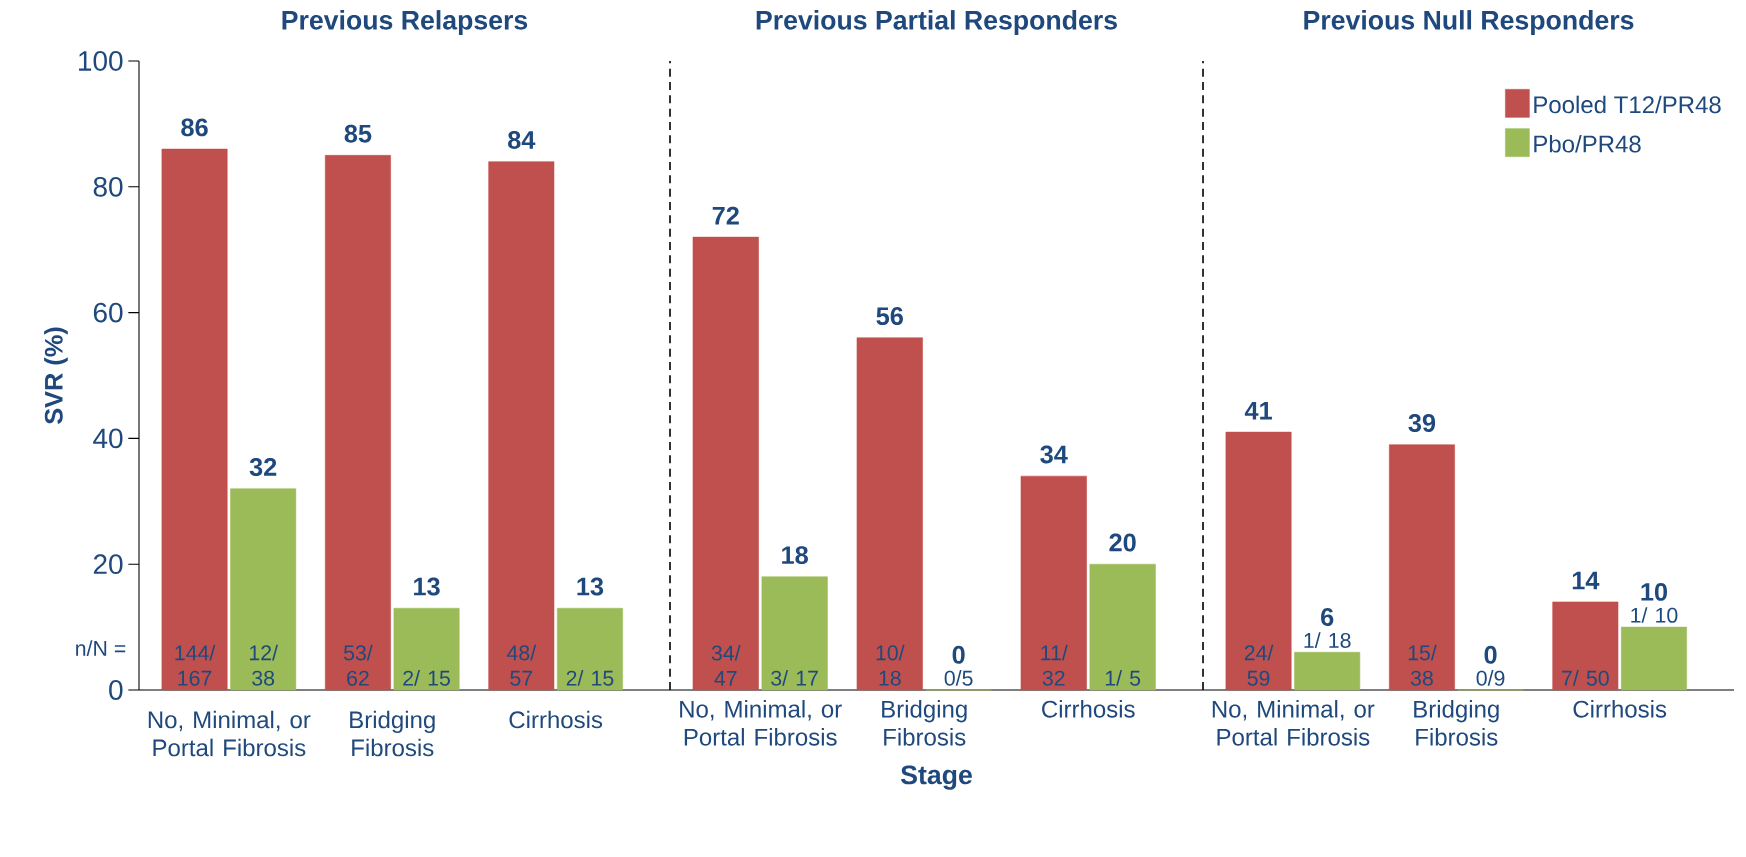 The height and width of the screenshot is (857, 1746). Describe the element at coordinates (358, 665) in the screenshot. I see `annotation: 53/ 62` at that location.